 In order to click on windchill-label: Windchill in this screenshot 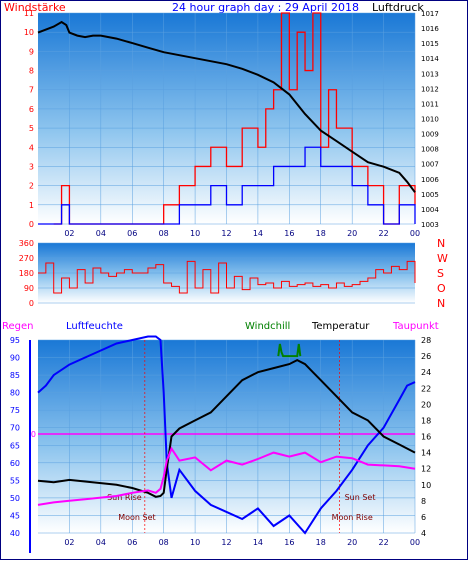, I will do `click(268, 326)`.